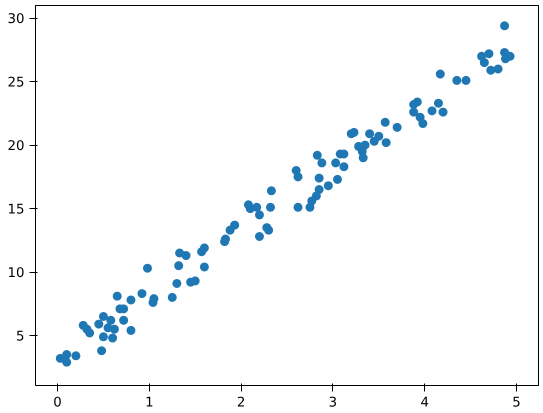 This screenshot has width=543, height=413. What do you see at coordinates (16, 83) in the screenshot?
I see `y-tick-label: 25` at bounding box center [16, 83].